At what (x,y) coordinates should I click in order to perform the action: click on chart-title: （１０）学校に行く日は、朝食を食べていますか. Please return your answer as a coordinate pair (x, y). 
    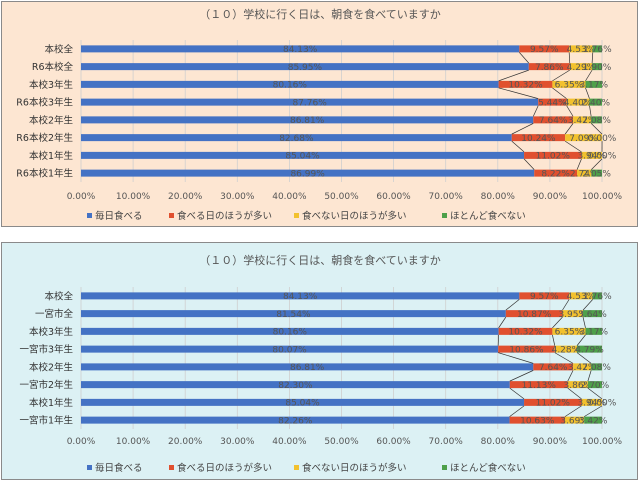
    Looking at the image, I should click on (320, 14).